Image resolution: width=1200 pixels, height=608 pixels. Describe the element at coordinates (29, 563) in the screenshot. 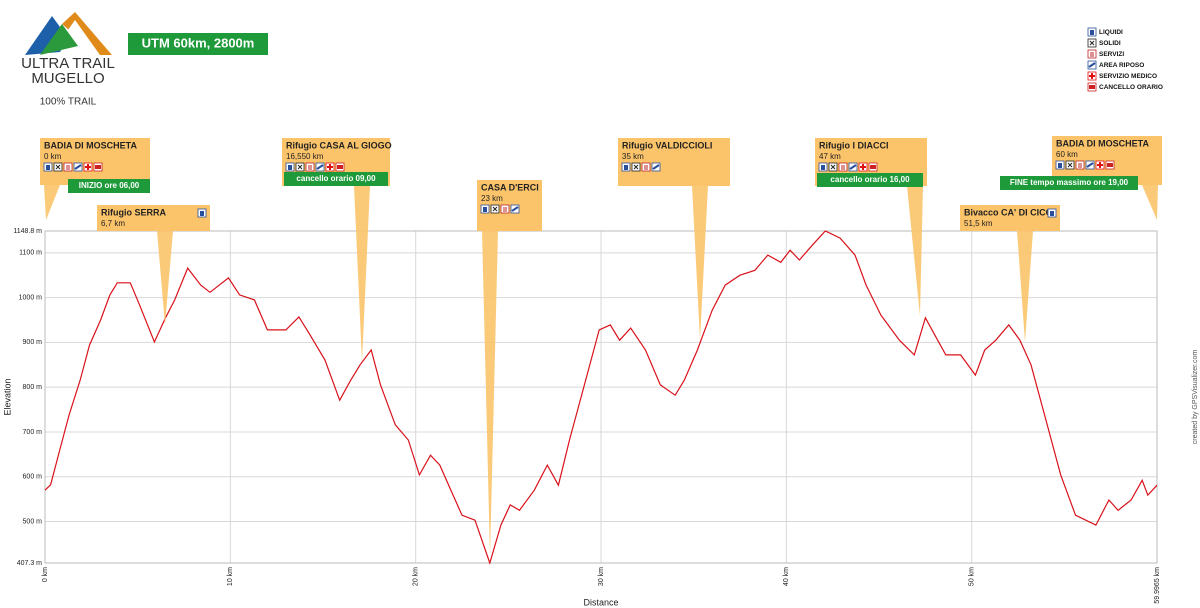

I see `y-tick-label: 407.3 m` at that location.